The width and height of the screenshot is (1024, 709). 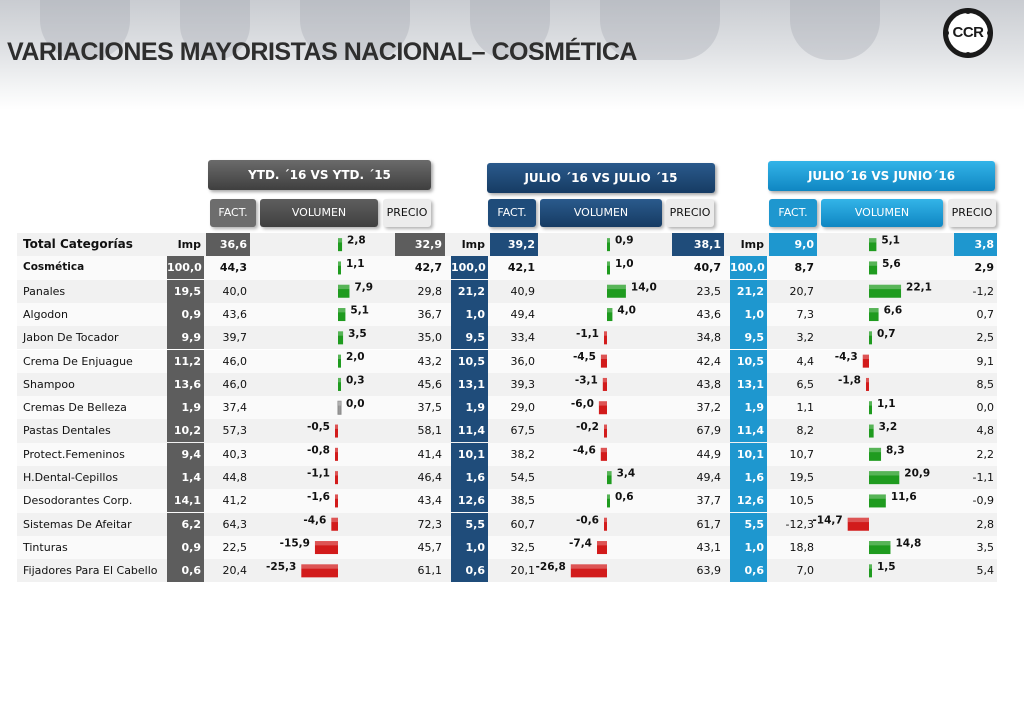 What do you see at coordinates (805, 571) in the screenshot?
I see `fact-cell-jun: 7,0` at bounding box center [805, 571].